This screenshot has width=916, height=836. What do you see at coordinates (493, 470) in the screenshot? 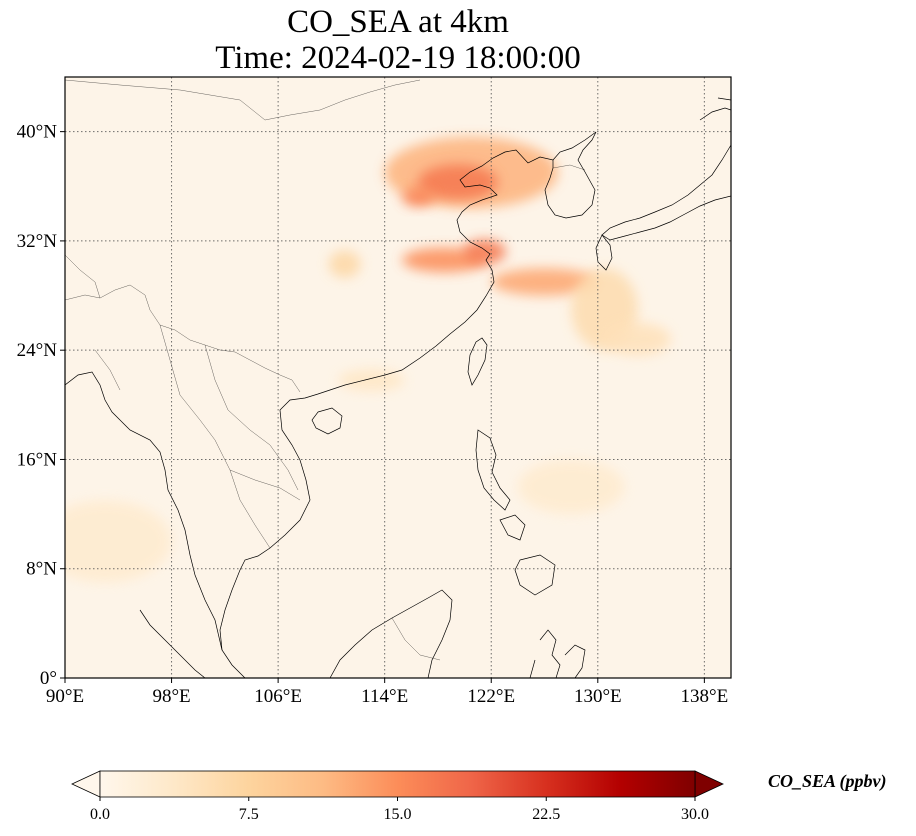
I see `coastline-luzon` at bounding box center [493, 470].